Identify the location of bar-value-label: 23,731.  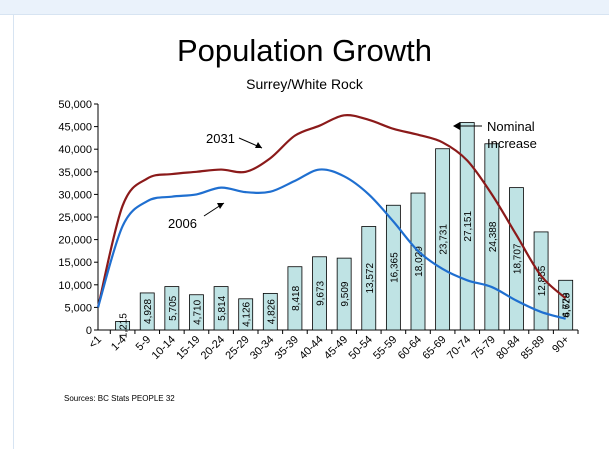
(444, 239).